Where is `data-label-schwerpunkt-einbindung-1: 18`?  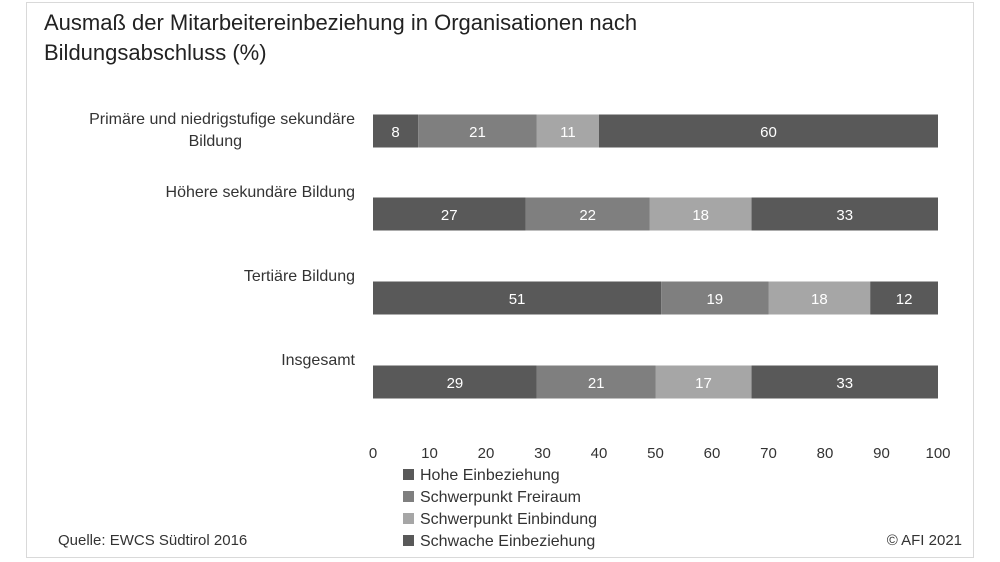 data-label-schwerpunkt-einbindung-1: 18 is located at coordinates (700, 215).